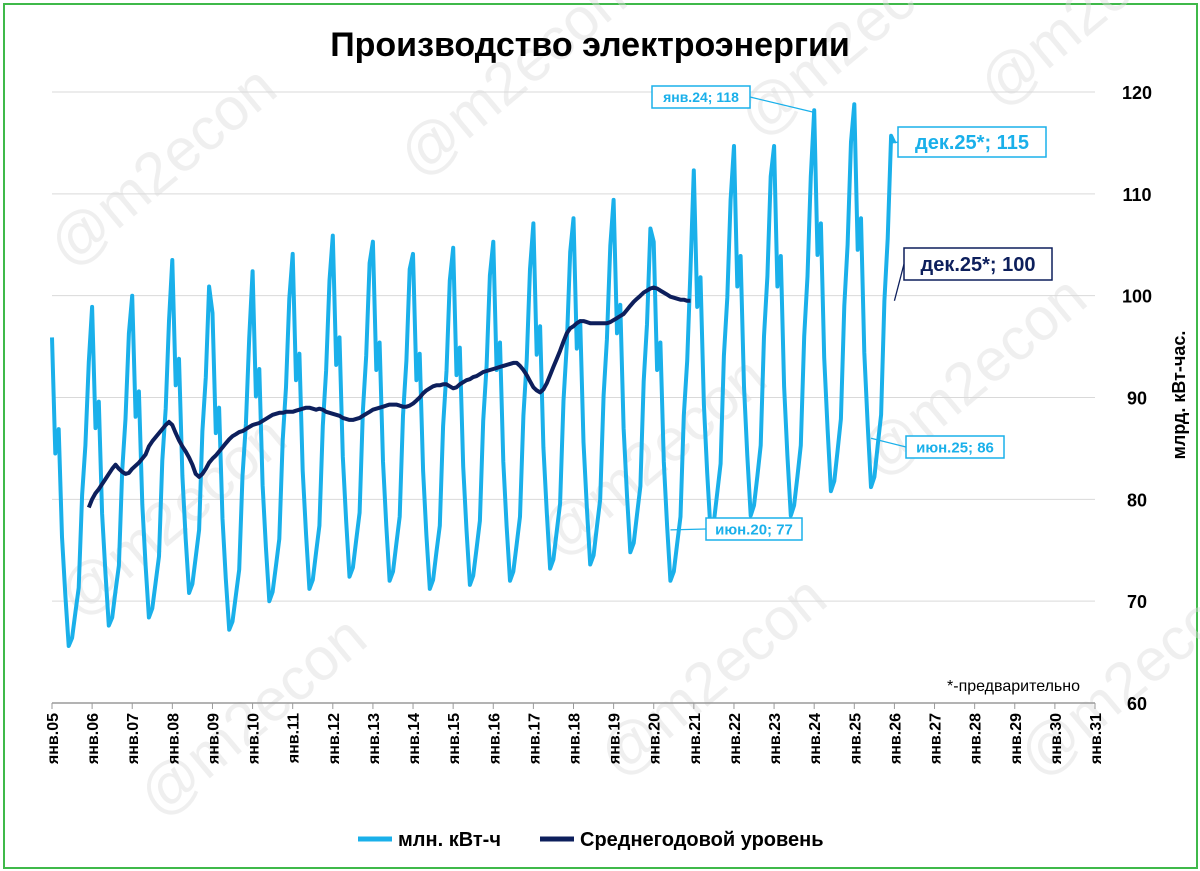  I want to click on y-tick-100: 100, so click(1137, 297).